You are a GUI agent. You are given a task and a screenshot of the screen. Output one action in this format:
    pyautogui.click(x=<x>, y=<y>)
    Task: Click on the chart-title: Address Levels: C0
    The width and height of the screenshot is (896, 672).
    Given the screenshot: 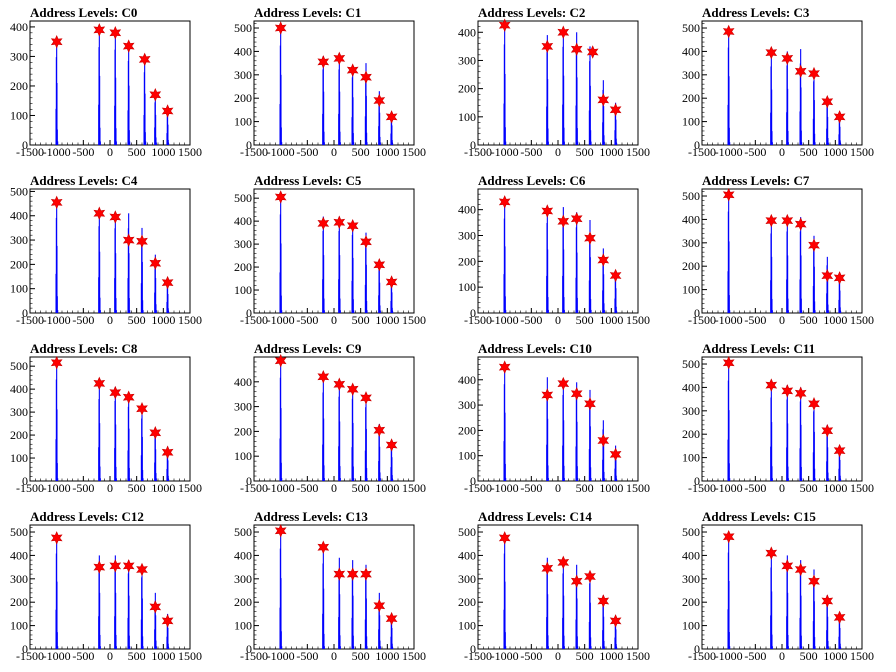 What is the action you would take?
    pyautogui.click(x=83, y=12)
    